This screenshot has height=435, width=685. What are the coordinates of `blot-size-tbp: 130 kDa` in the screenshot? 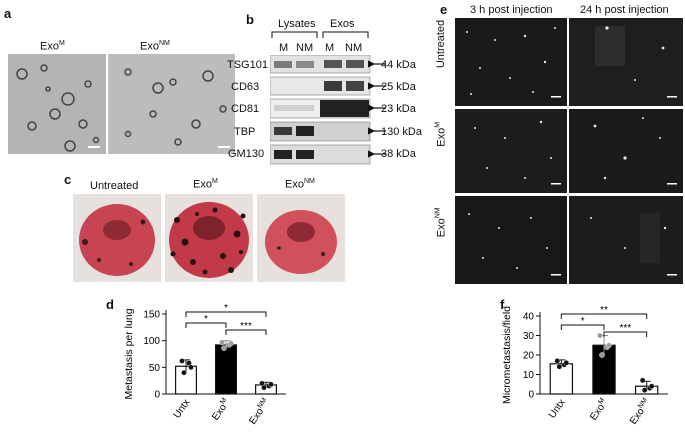 It's located at (401, 132).